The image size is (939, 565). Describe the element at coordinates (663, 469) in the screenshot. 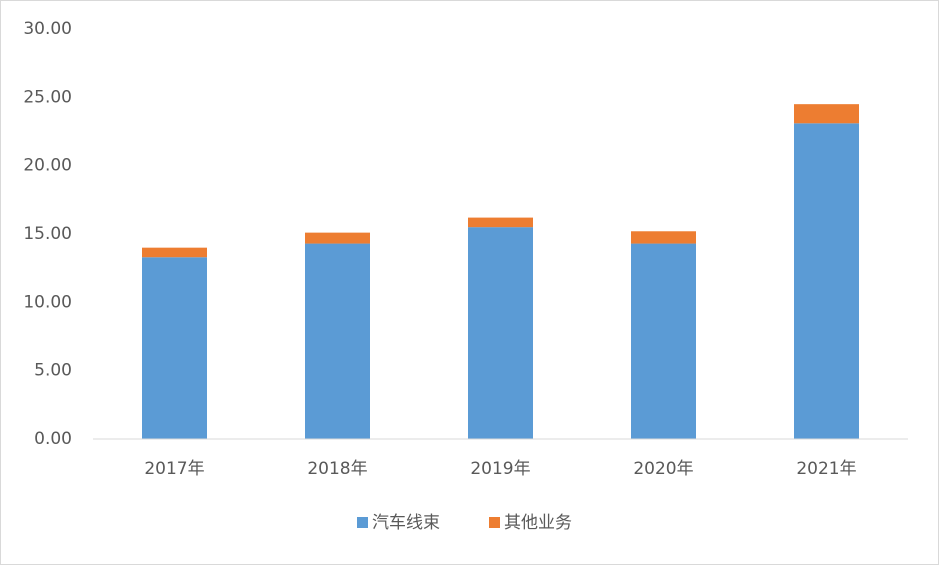

I see `x-tick-label: 2020年` at that location.